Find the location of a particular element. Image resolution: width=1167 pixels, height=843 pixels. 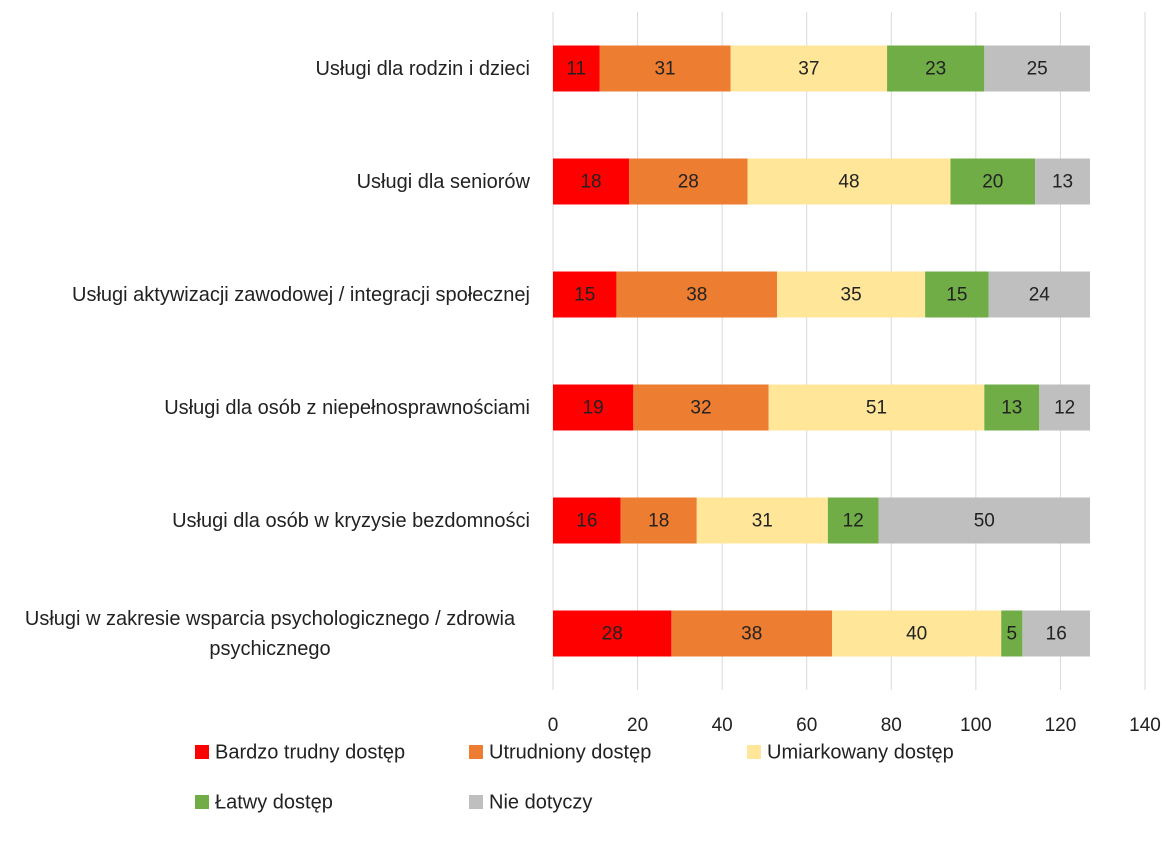

data-label: 5 is located at coordinates (1012, 634).